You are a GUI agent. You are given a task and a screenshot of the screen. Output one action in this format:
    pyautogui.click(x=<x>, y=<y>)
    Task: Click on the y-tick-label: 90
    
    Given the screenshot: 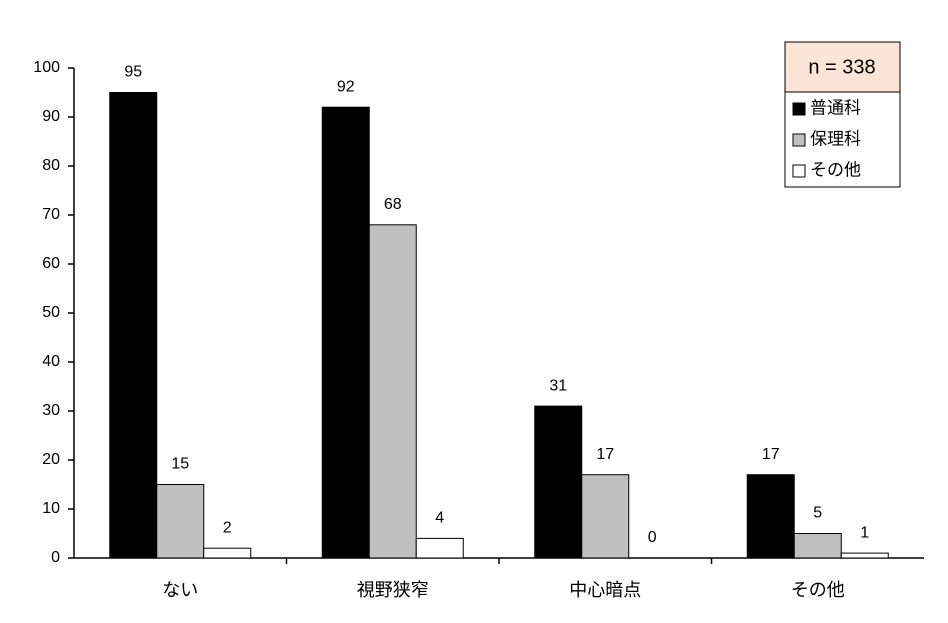 What is the action you would take?
    pyautogui.click(x=51, y=116)
    